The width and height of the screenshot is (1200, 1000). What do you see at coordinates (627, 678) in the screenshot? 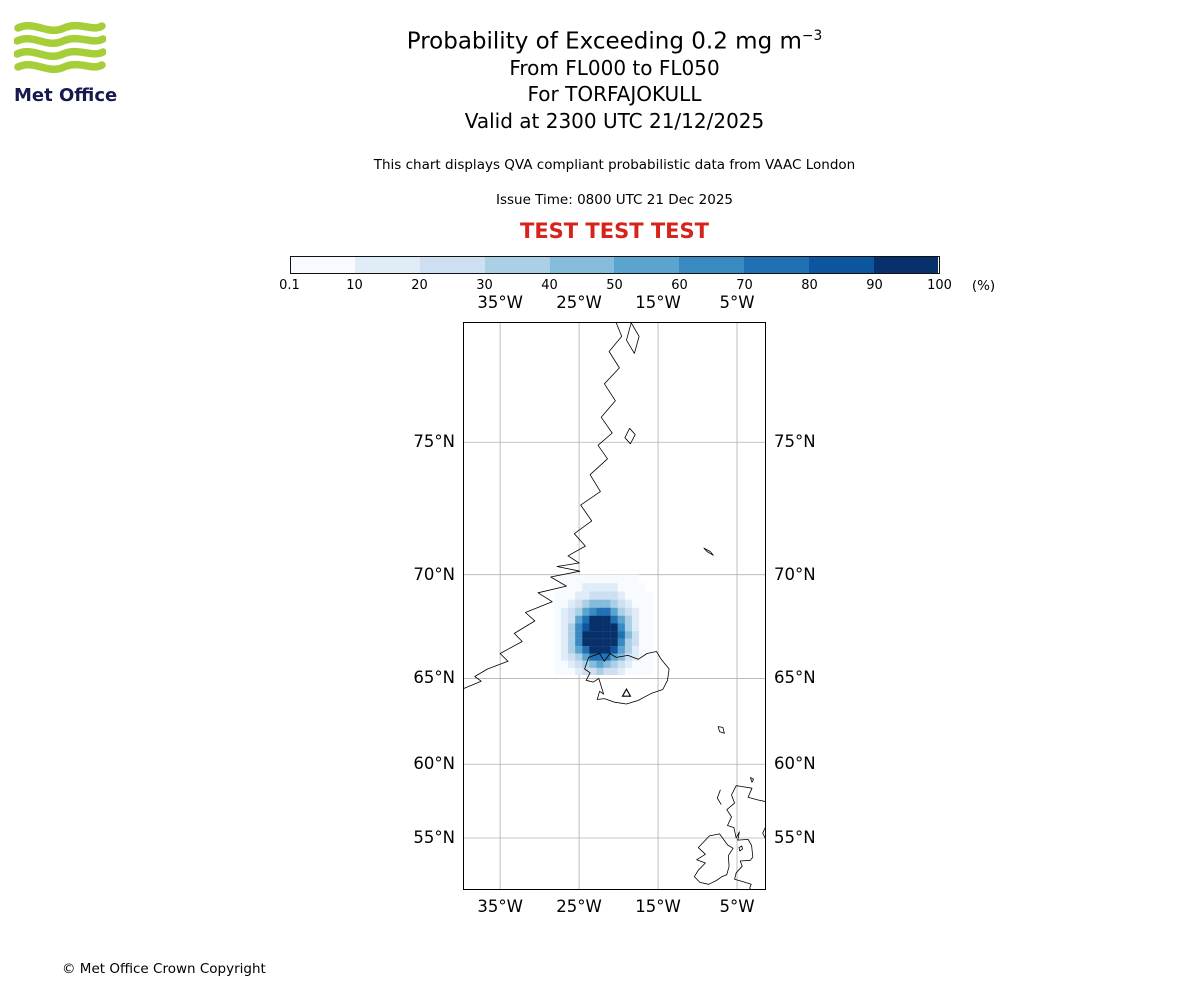
I see `coastline-iceland` at bounding box center [627, 678].